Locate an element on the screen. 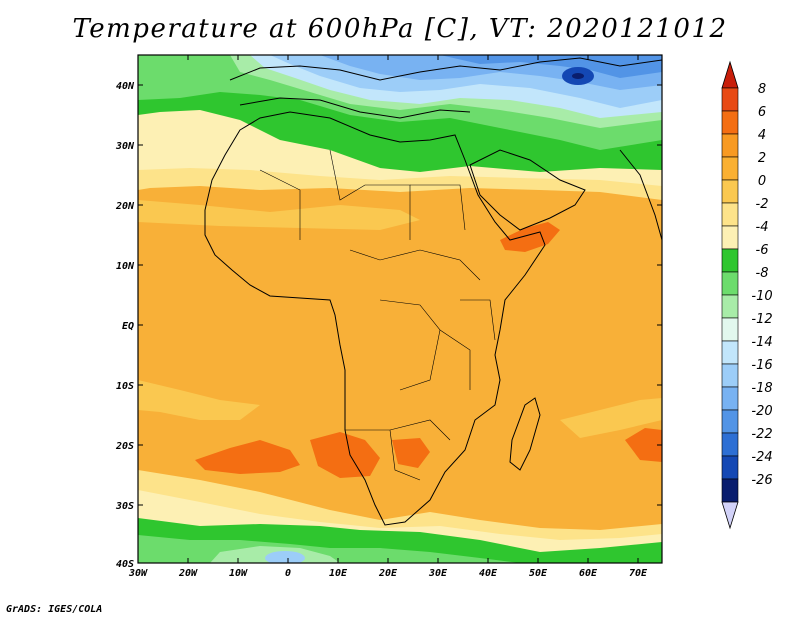 The height and width of the screenshot is (618, 800). colorbar-label: -6 is located at coordinates (762, 250).